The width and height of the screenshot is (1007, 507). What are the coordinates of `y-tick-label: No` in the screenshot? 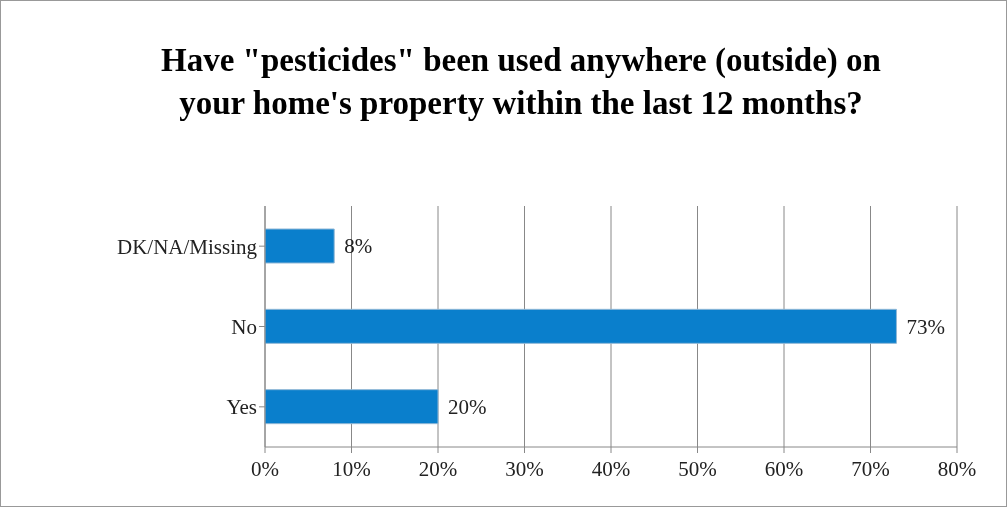 It's located at (244, 326).